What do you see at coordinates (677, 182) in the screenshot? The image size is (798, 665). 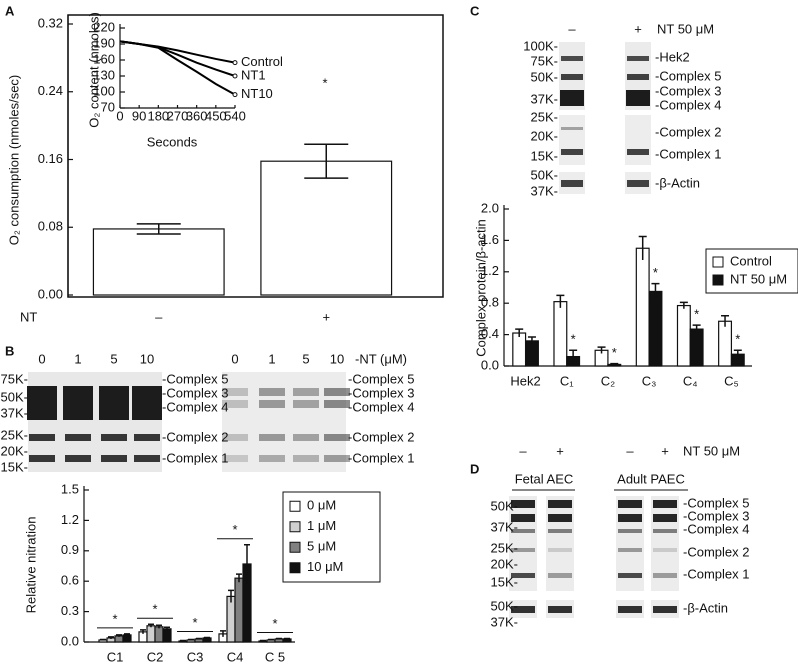 I see `band-label: -β-Actin` at bounding box center [677, 182].